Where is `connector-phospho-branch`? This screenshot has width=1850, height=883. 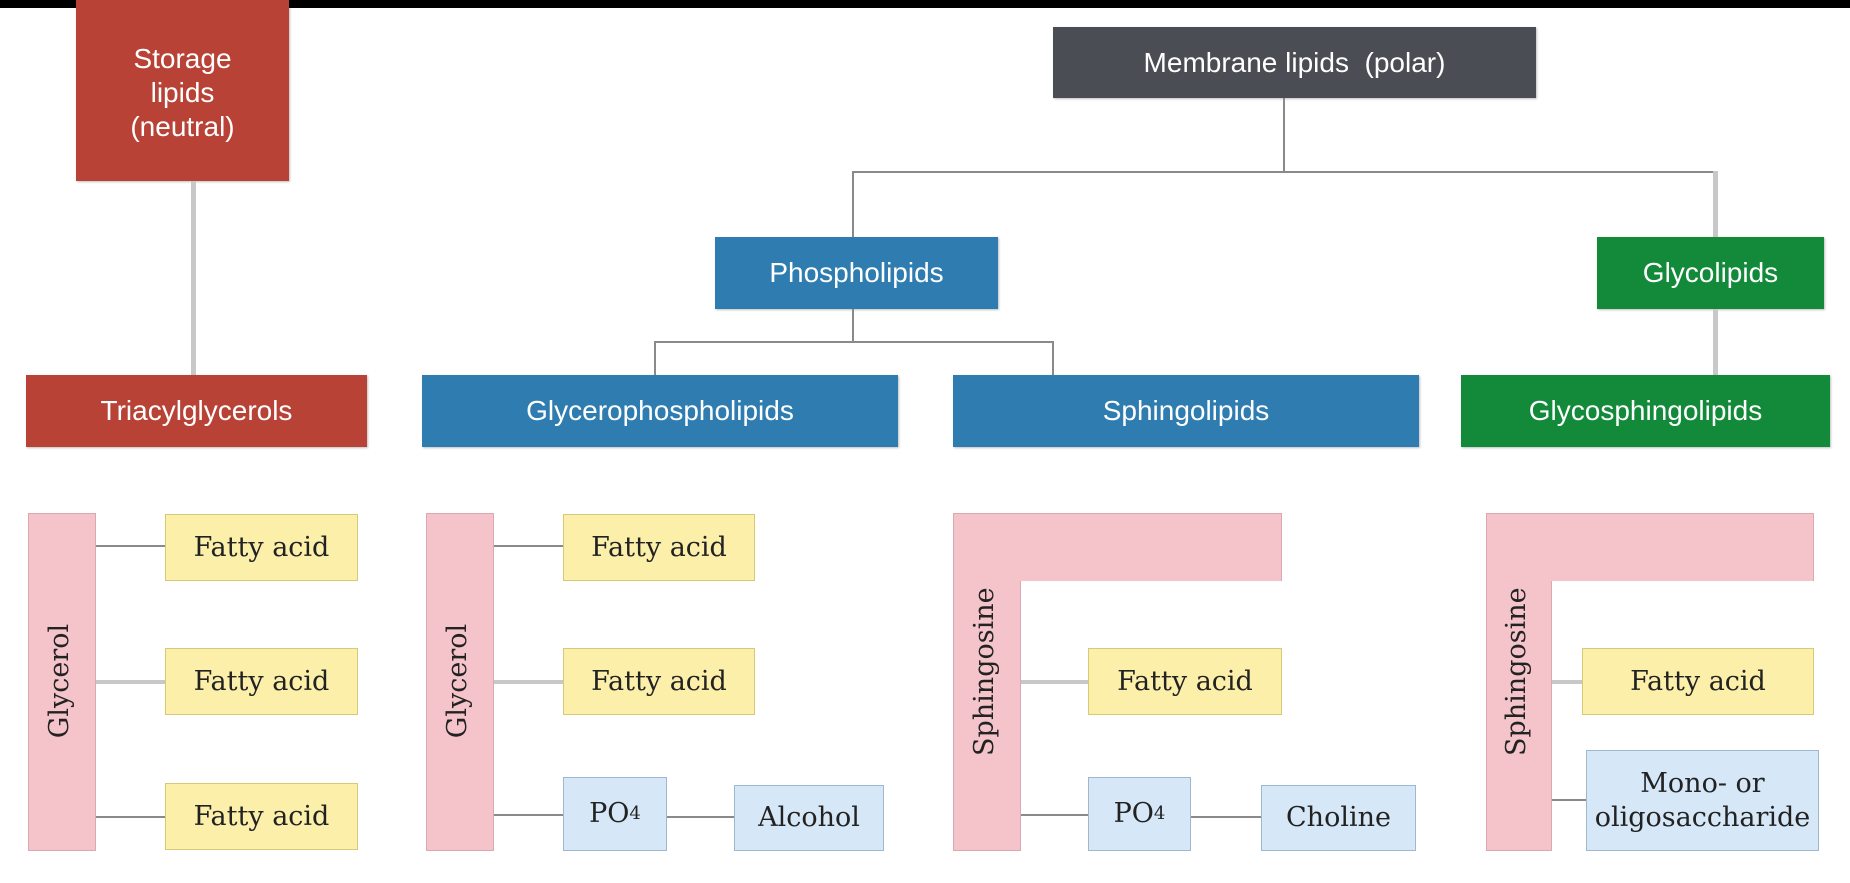
connector-phospho-branch is located at coordinates (854, 342).